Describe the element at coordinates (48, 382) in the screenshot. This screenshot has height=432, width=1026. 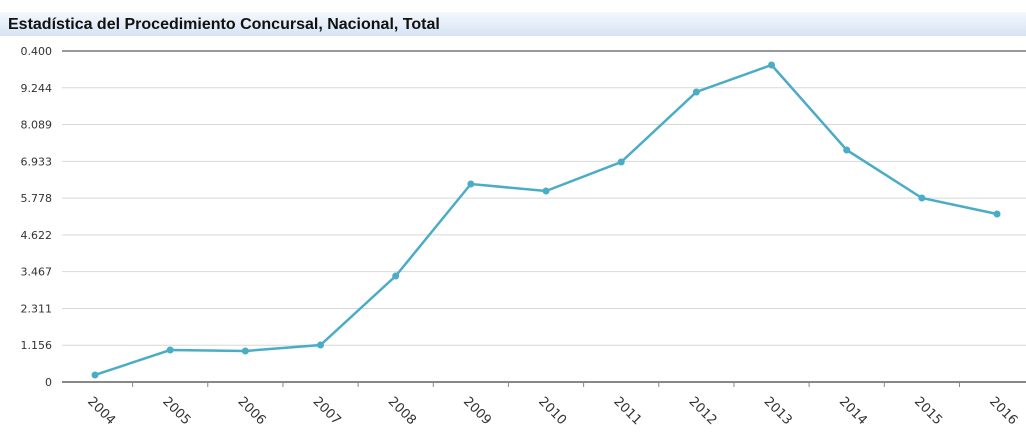
I see `y-tick-label: 0` at that location.